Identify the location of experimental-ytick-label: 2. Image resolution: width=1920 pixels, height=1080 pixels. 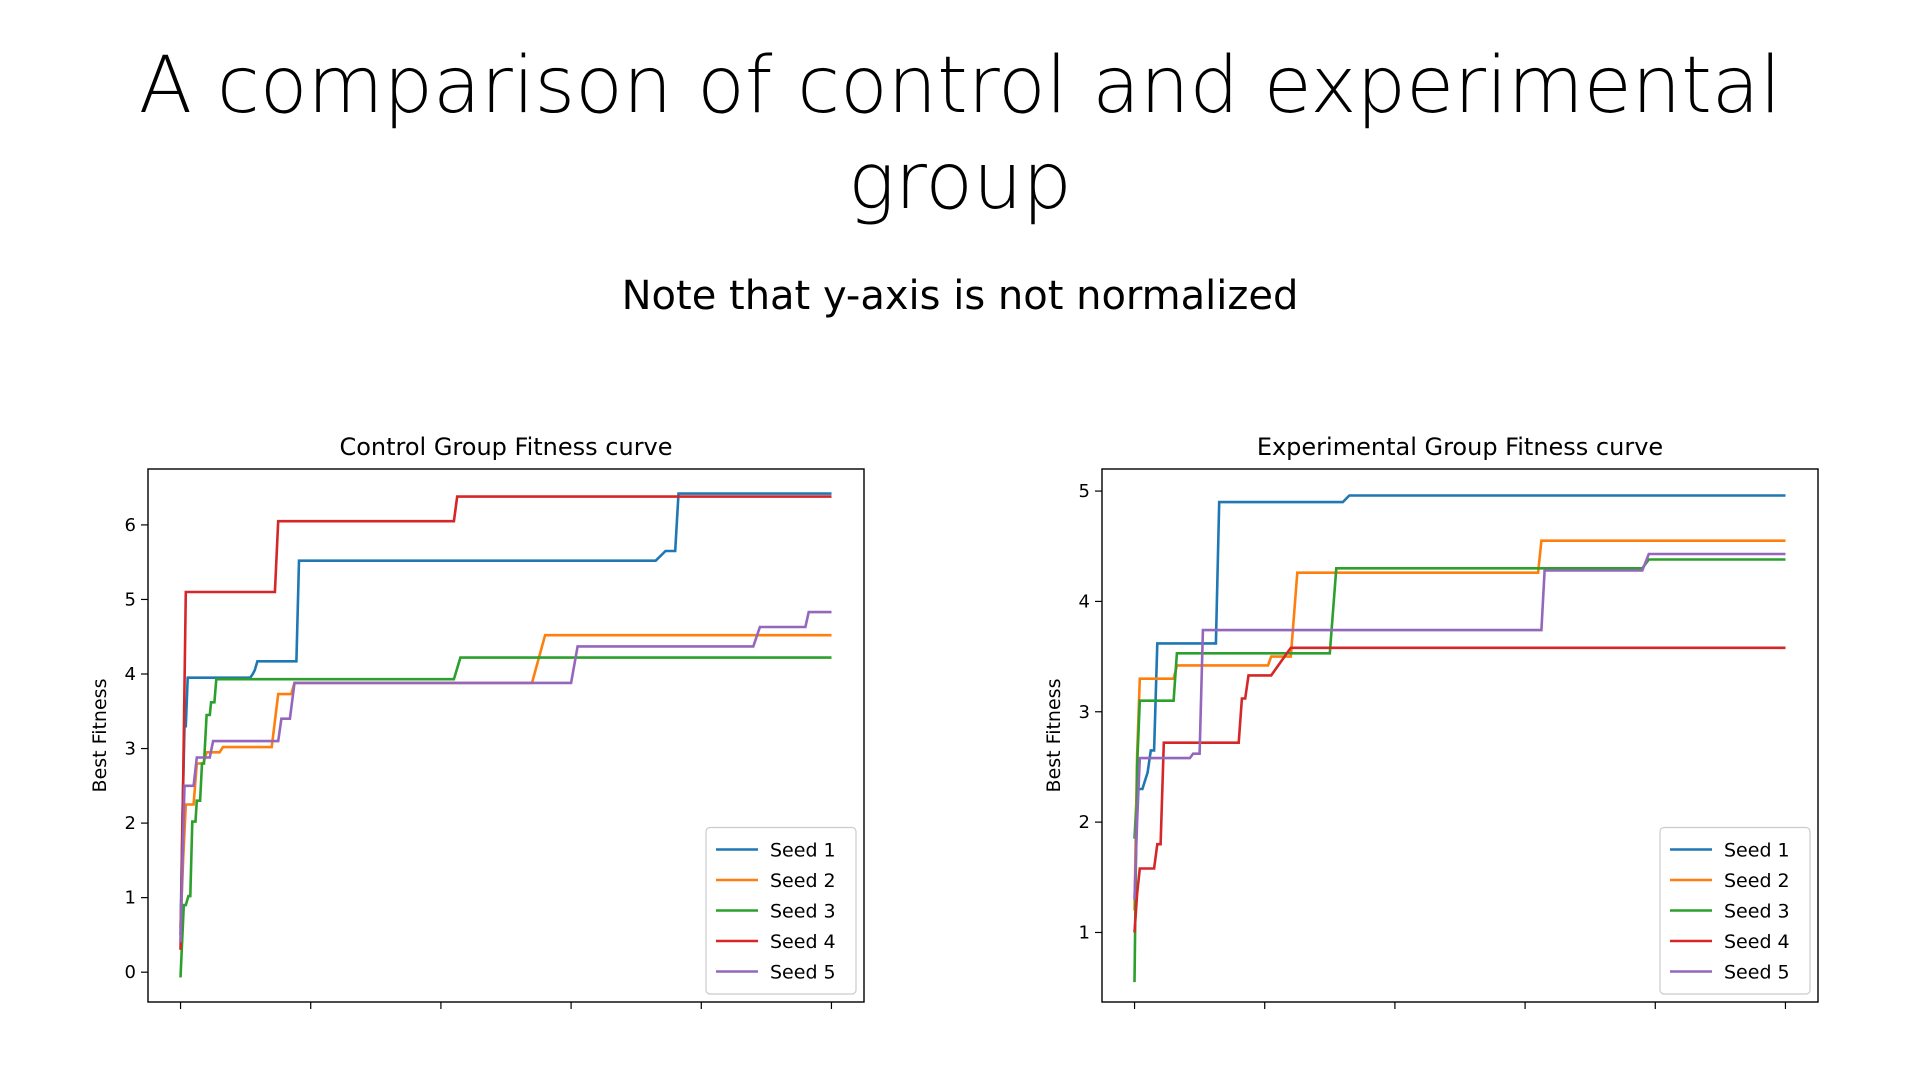
(1084, 822).